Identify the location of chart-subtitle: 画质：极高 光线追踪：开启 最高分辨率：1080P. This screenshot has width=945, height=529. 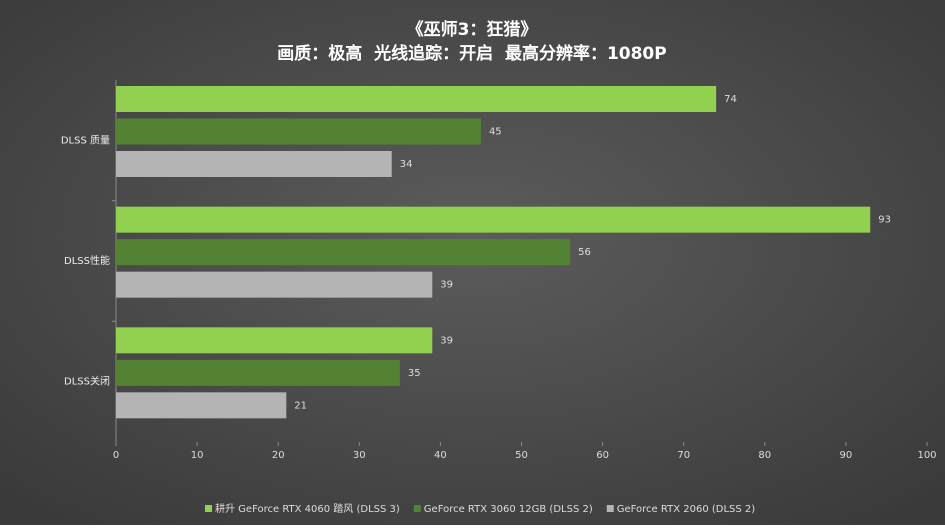
(471, 53).